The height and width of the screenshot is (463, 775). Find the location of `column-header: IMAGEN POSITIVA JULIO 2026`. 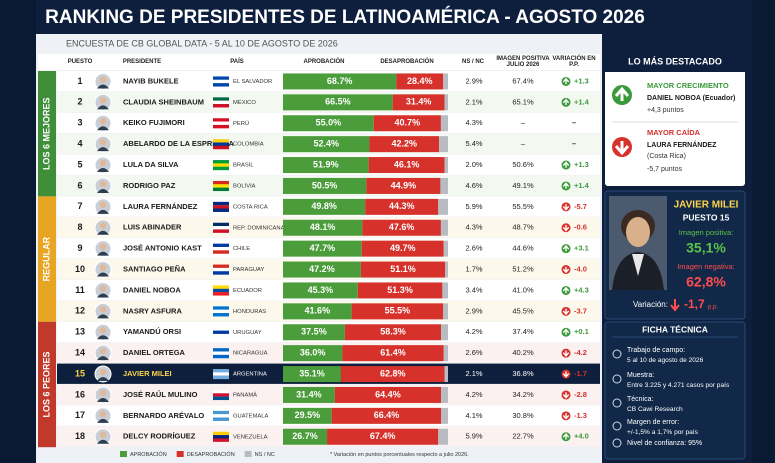

column-header: IMAGEN POSITIVA JULIO 2026 is located at coordinates (523, 62).